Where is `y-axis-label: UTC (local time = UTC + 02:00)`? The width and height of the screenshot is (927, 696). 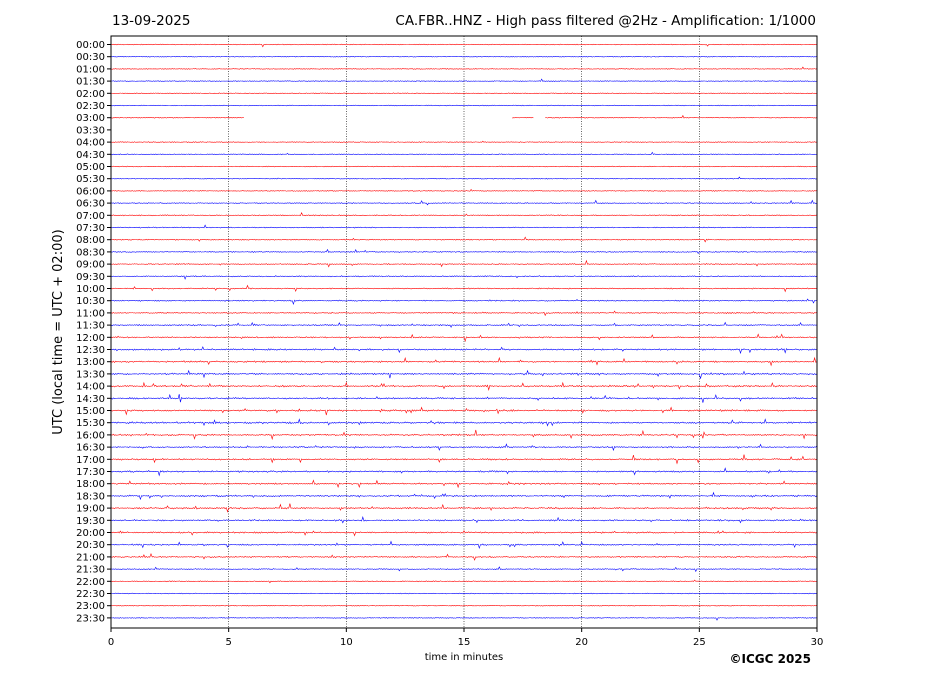 y-axis-label: UTC (local time = UTC + 02:00) is located at coordinates (58, 331).